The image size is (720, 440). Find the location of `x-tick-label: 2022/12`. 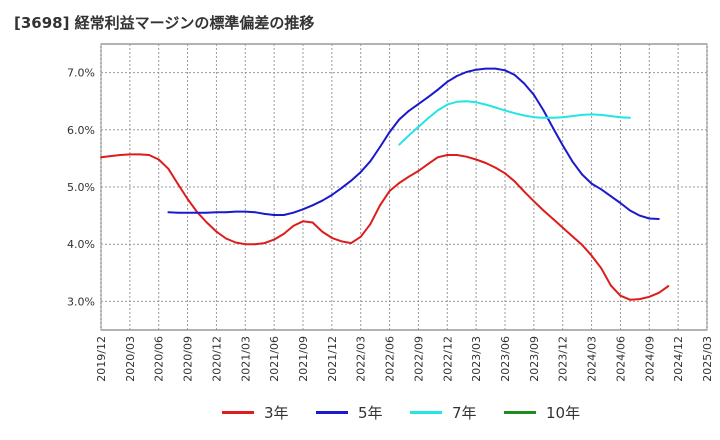

x-tick-label: 2022/12 is located at coordinates (447, 359).